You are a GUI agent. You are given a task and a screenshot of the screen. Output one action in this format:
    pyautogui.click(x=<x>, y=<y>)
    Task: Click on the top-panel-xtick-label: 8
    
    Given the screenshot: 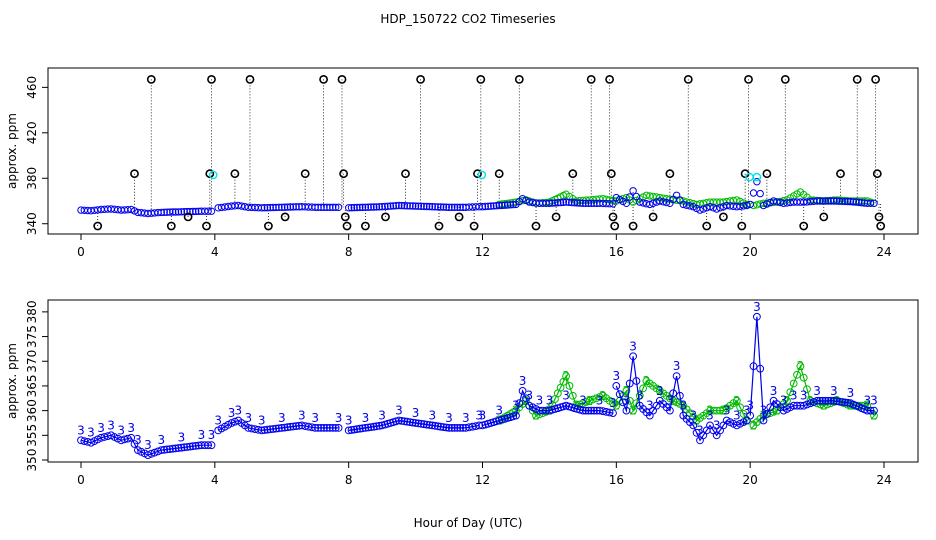 What is the action you would take?
    pyautogui.click(x=349, y=252)
    